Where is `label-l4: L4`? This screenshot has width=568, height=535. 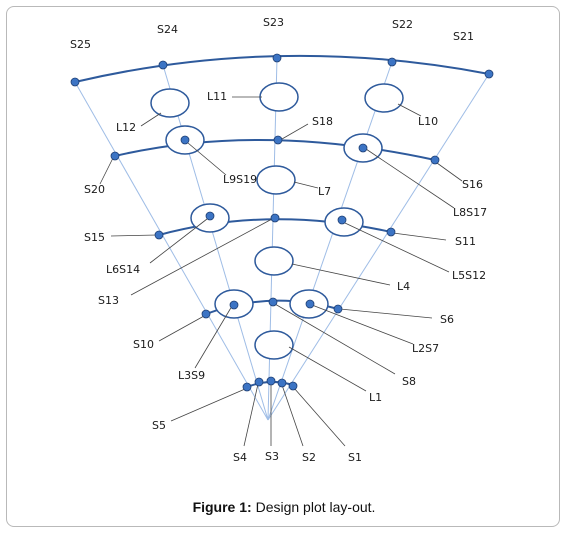 label-l4: L4 is located at coordinates (403, 286).